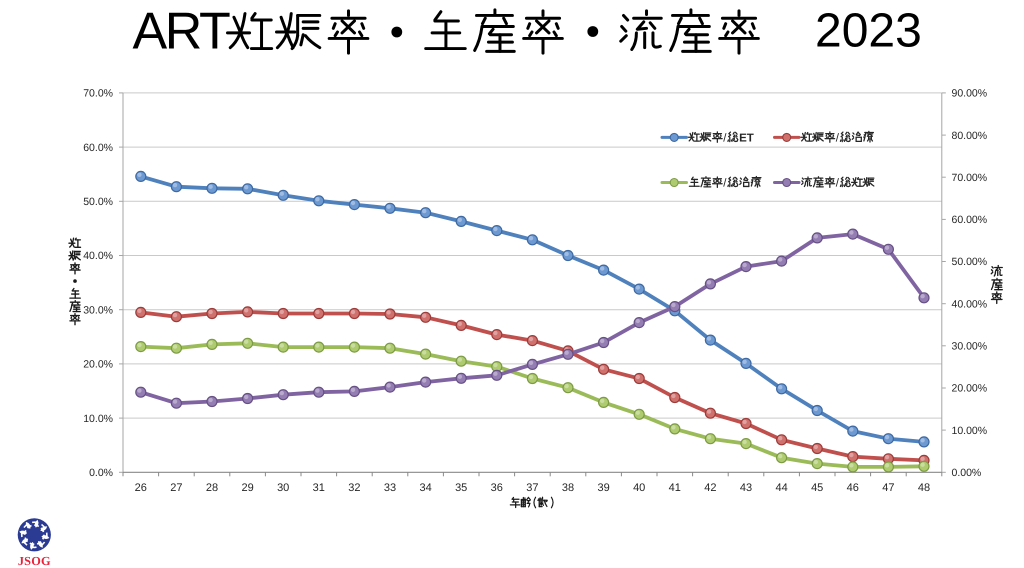  I want to click on svg-text: 43, so click(746, 488).